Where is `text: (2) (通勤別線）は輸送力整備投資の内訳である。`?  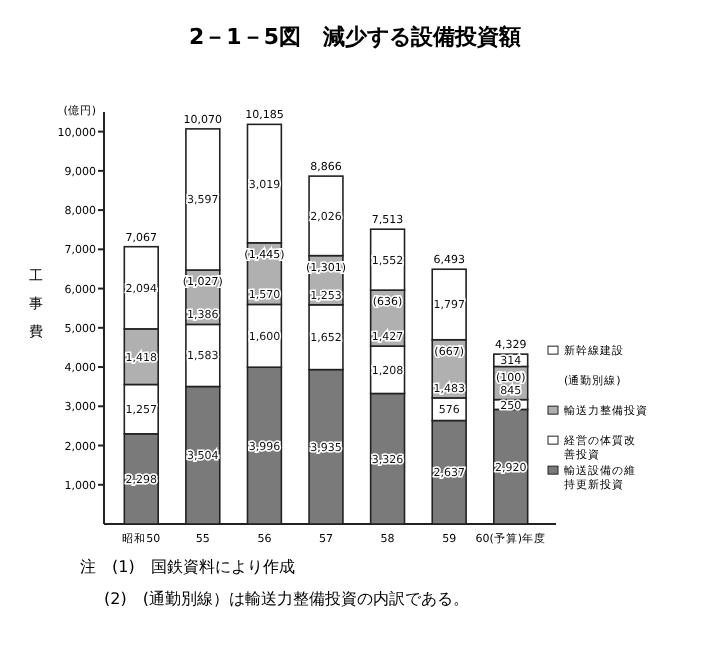 text: (2) (通勤別線）は輸送力整備投資の内訳である。 is located at coordinates (286, 599).